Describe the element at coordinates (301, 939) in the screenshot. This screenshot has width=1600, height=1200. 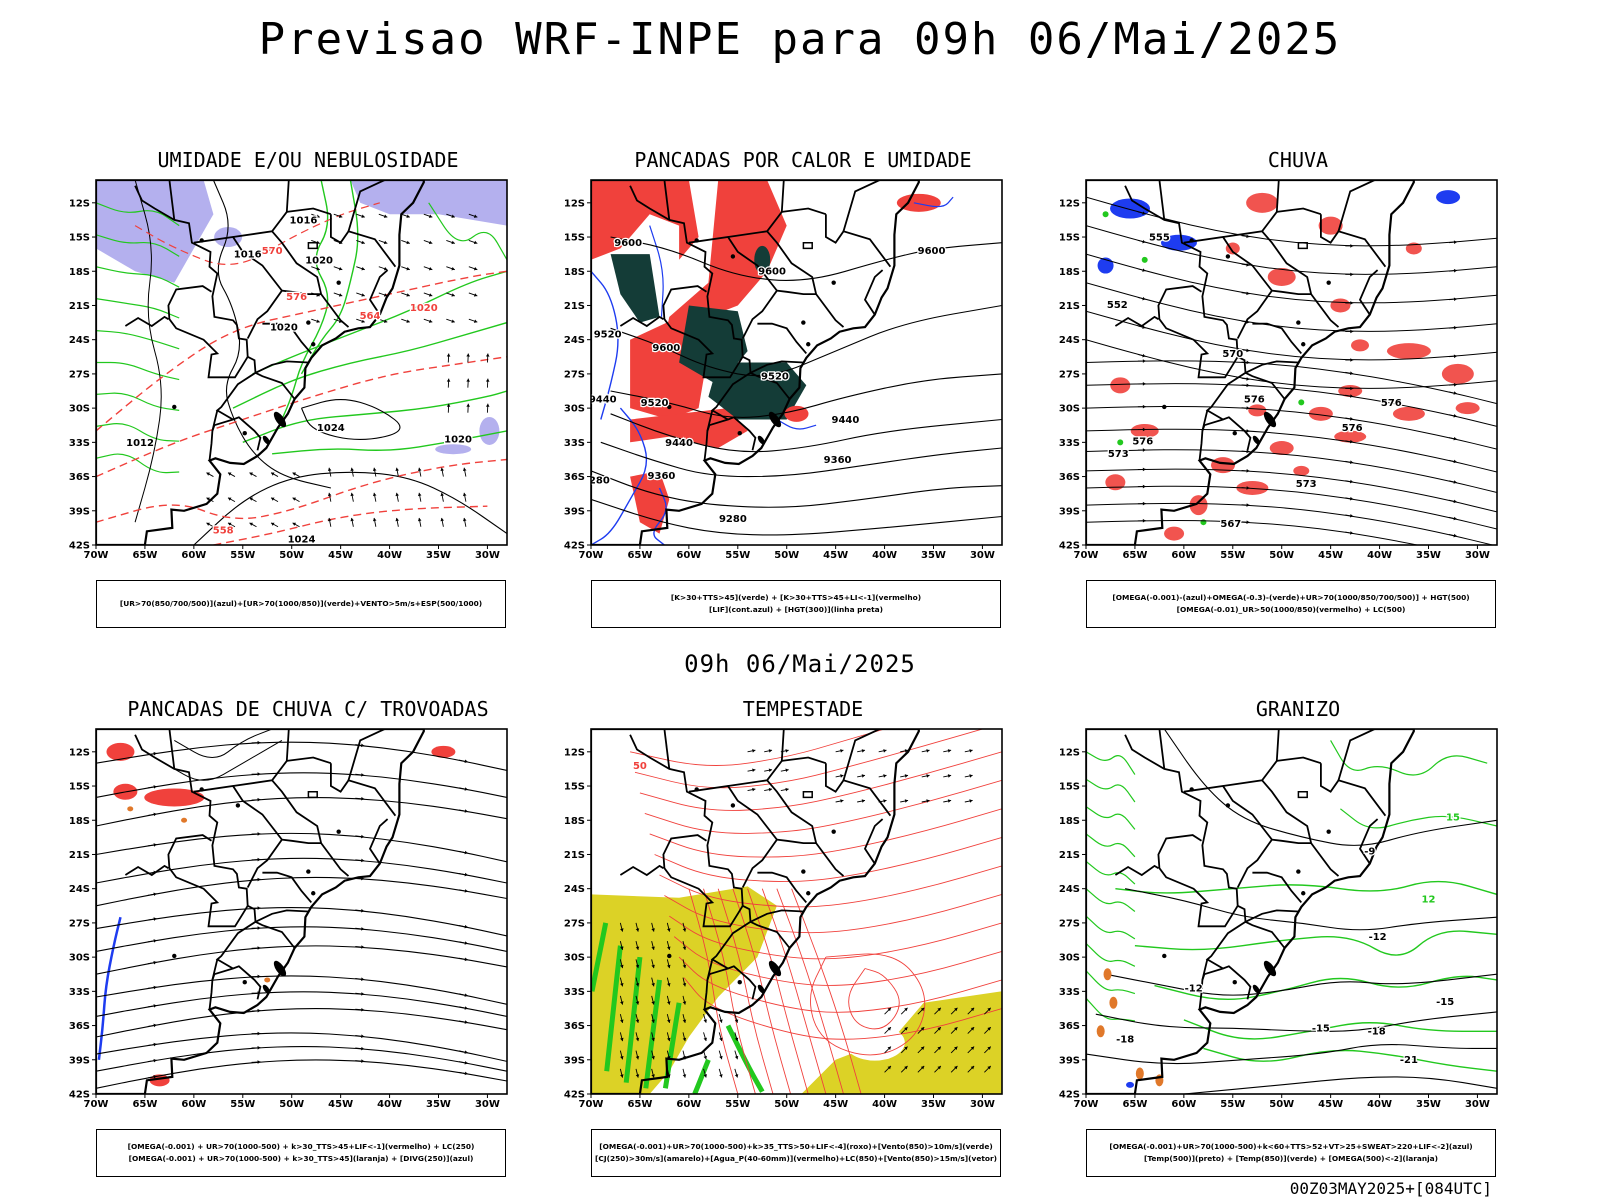
I see `streamline` at that location.